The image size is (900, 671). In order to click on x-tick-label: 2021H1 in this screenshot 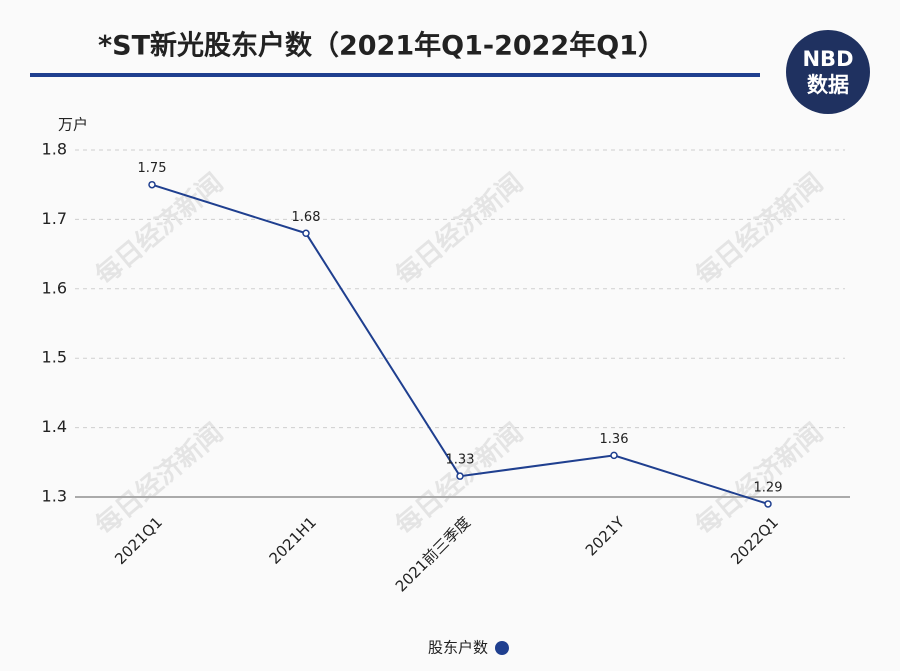, I will do `click(293, 540)`.